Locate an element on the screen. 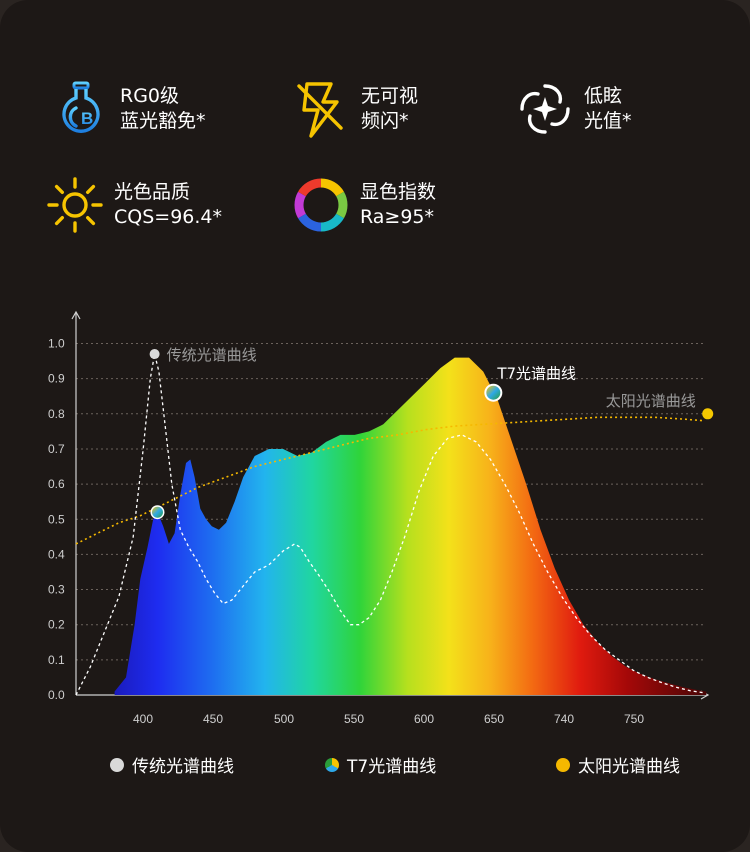 The image size is (750, 852). y-axis-arrow is located at coordinates (76, 315).